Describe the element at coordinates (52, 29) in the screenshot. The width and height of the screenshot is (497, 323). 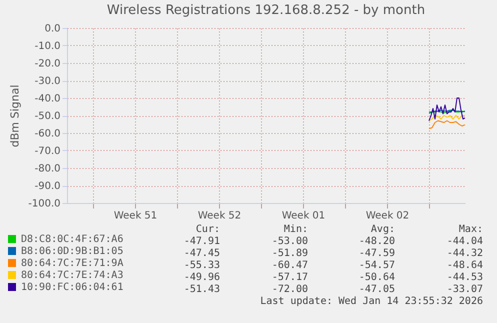
I see `y-tick-label: 0.0` at that location.